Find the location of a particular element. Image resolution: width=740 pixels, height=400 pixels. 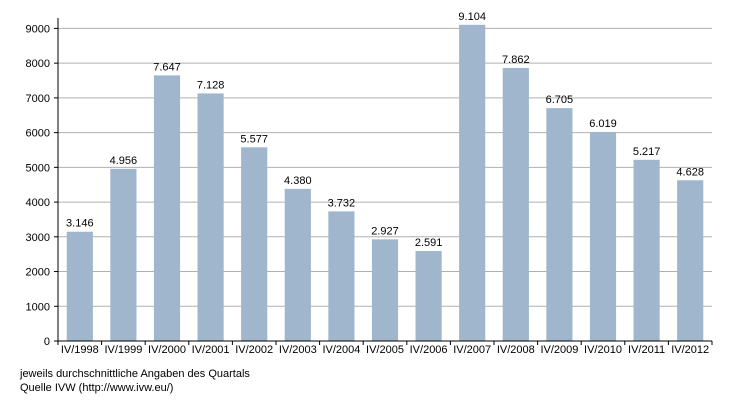

data-label: 7.128 is located at coordinates (211, 85).